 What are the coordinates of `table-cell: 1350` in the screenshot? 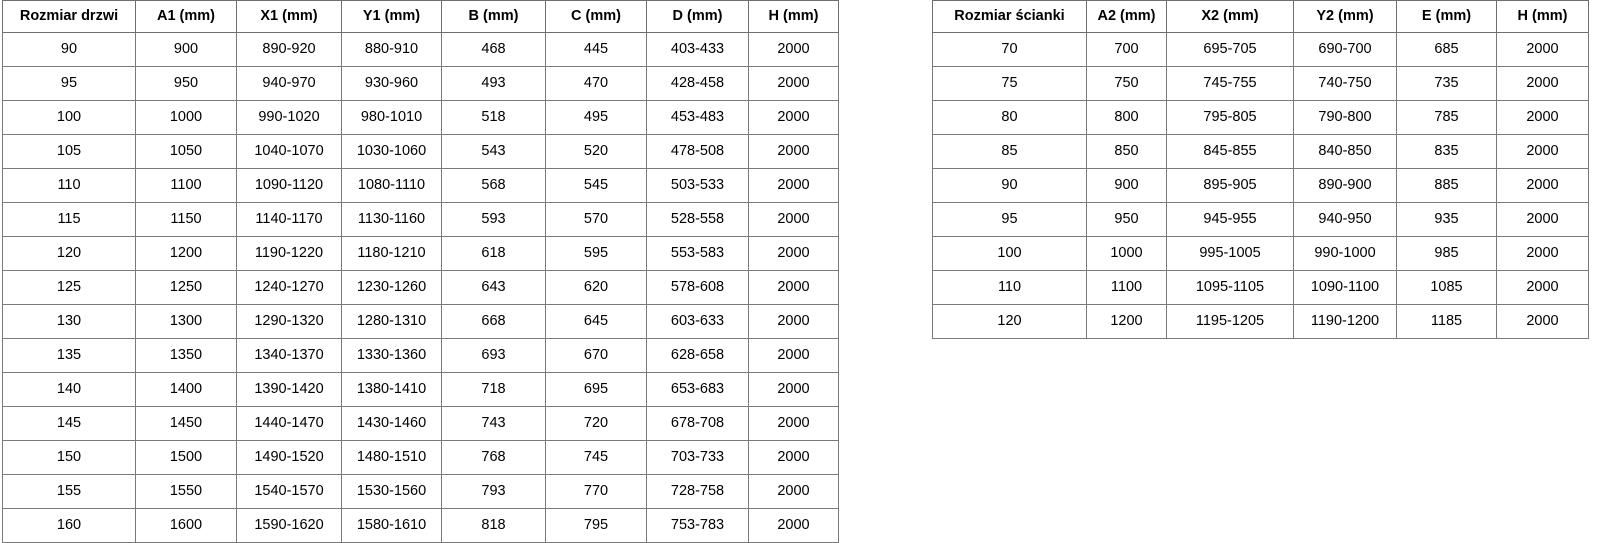 It's located at (186, 355).